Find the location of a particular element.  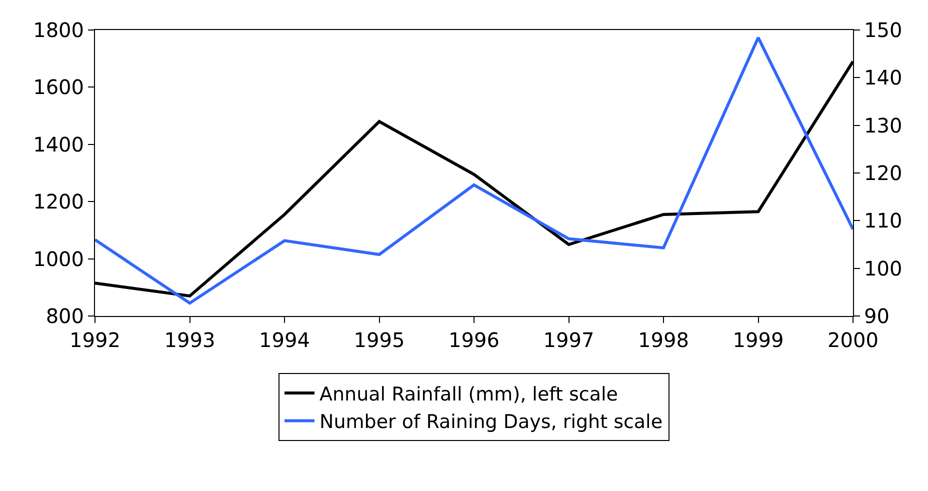

y2-tick-label: 140 is located at coordinates (883, 78).